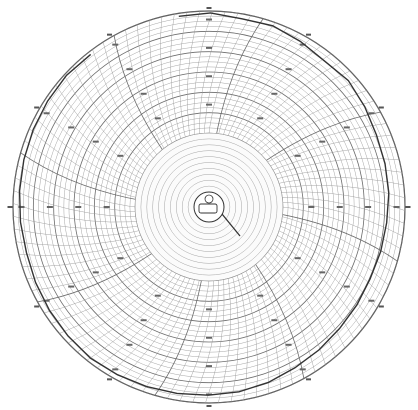 The height and width of the screenshot is (410, 418). I want to click on inner-rings, so click(209, 207).